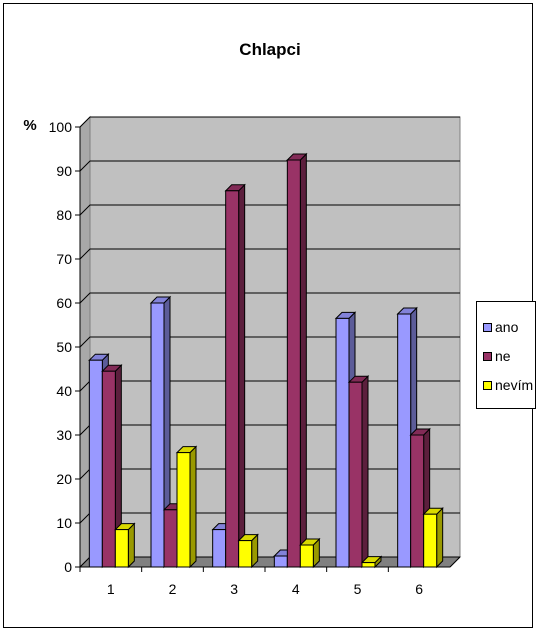 The image size is (539, 633). Describe the element at coordinates (248, 551) in the screenshot. I see `bar-nevím-3` at that location.